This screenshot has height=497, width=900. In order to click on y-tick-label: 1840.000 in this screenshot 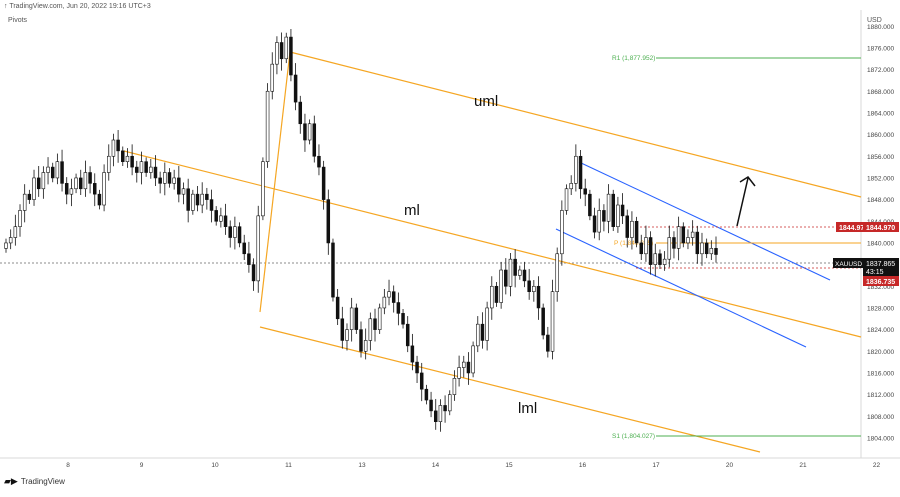, I will do `click(880, 243)`.